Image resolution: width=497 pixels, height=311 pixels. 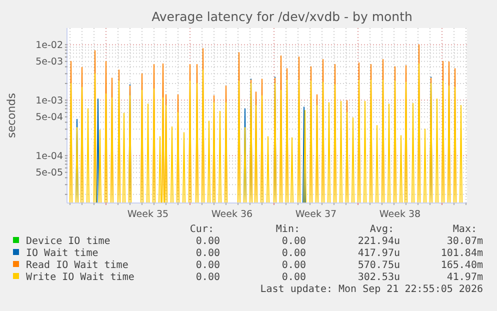 I want to click on text: Cur:, so click(x=202, y=229).